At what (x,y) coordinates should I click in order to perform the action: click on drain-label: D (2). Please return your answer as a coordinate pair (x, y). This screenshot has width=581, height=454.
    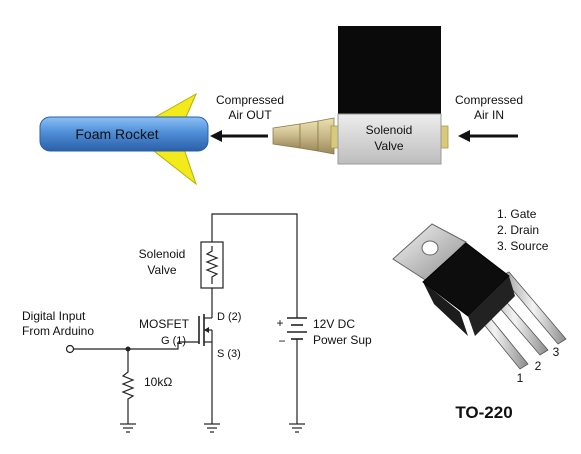
    Looking at the image, I should click on (229, 317).